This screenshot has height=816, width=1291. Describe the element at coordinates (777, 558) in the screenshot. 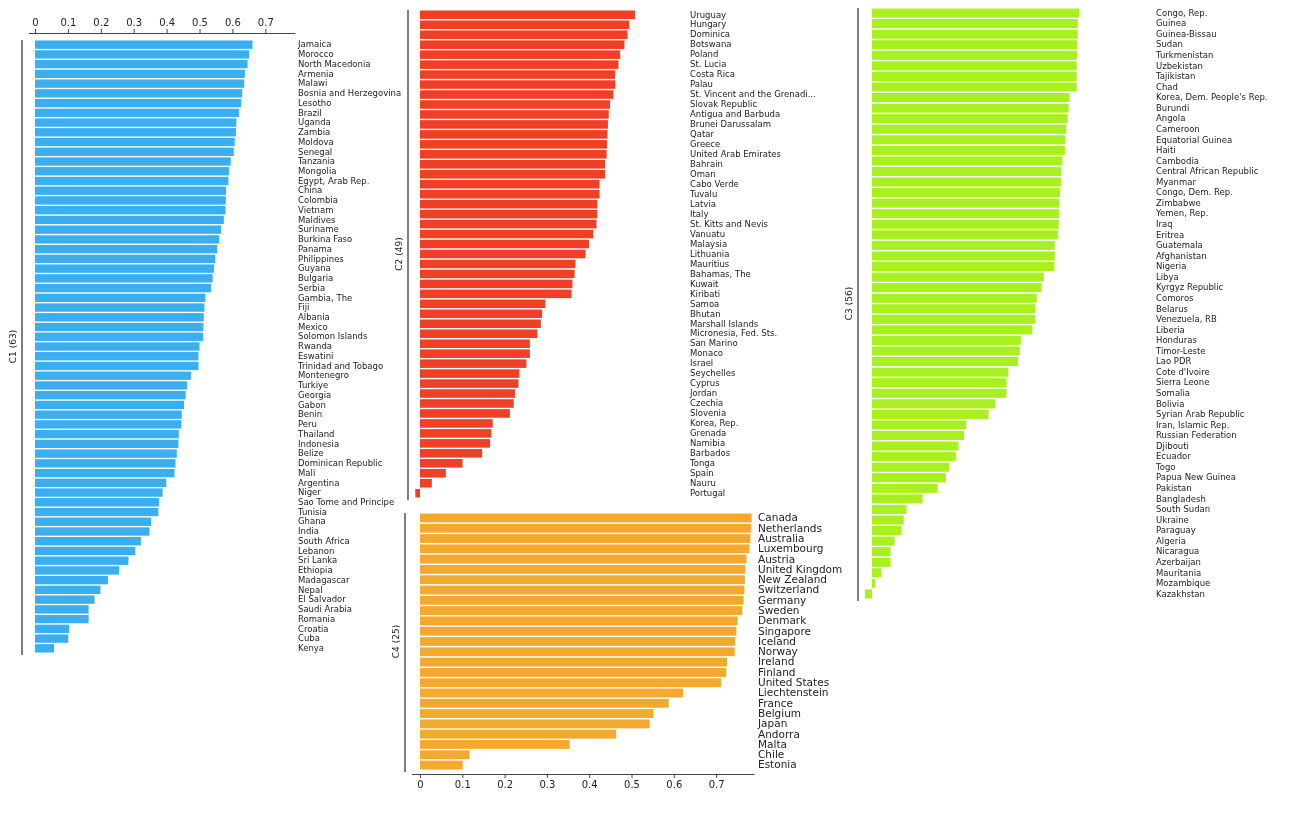

I see `y-tick-label: Austria` at that location.